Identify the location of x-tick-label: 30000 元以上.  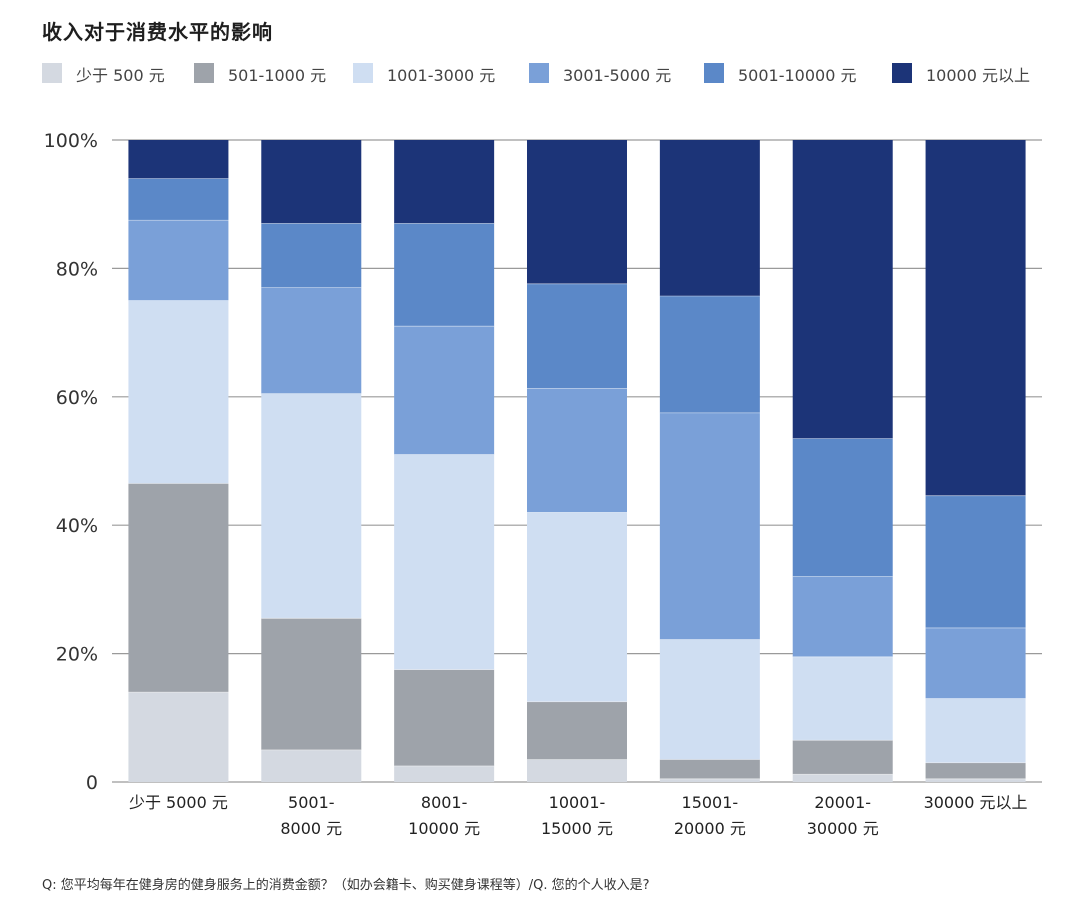
(976, 802).